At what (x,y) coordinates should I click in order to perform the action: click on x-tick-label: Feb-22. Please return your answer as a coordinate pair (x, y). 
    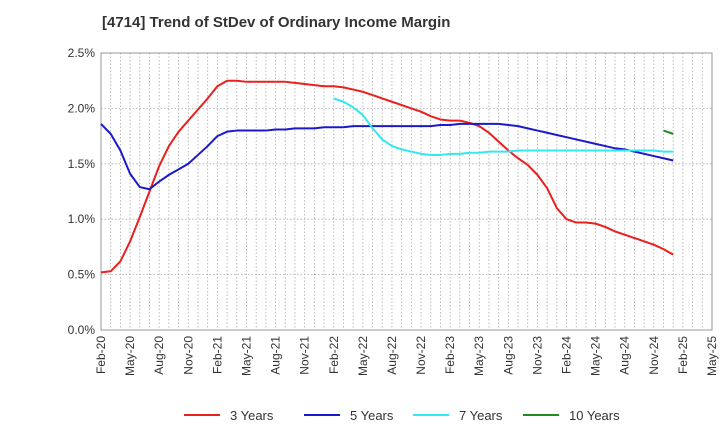
    Looking at the image, I should click on (334, 355).